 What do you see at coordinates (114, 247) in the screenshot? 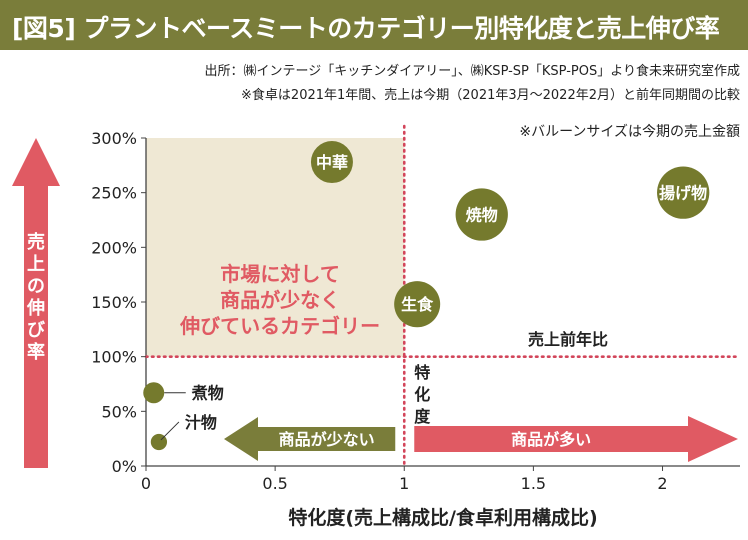
I see `y-tick-label: 200%` at bounding box center [114, 247].